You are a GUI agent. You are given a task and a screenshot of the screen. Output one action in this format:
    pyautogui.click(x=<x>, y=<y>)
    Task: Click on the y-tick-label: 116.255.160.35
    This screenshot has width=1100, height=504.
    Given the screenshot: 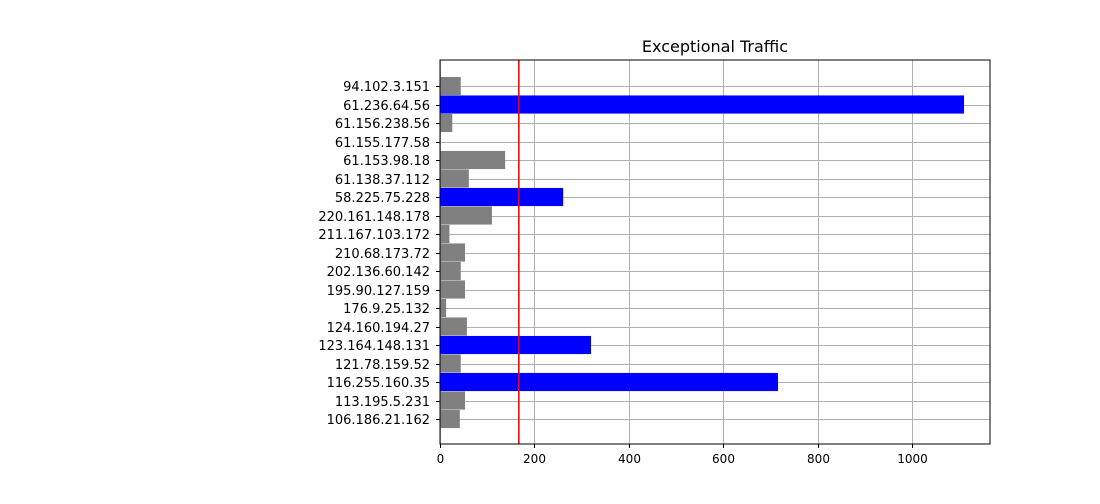 What is the action you would take?
    pyautogui.click(x=378, y=383)
    